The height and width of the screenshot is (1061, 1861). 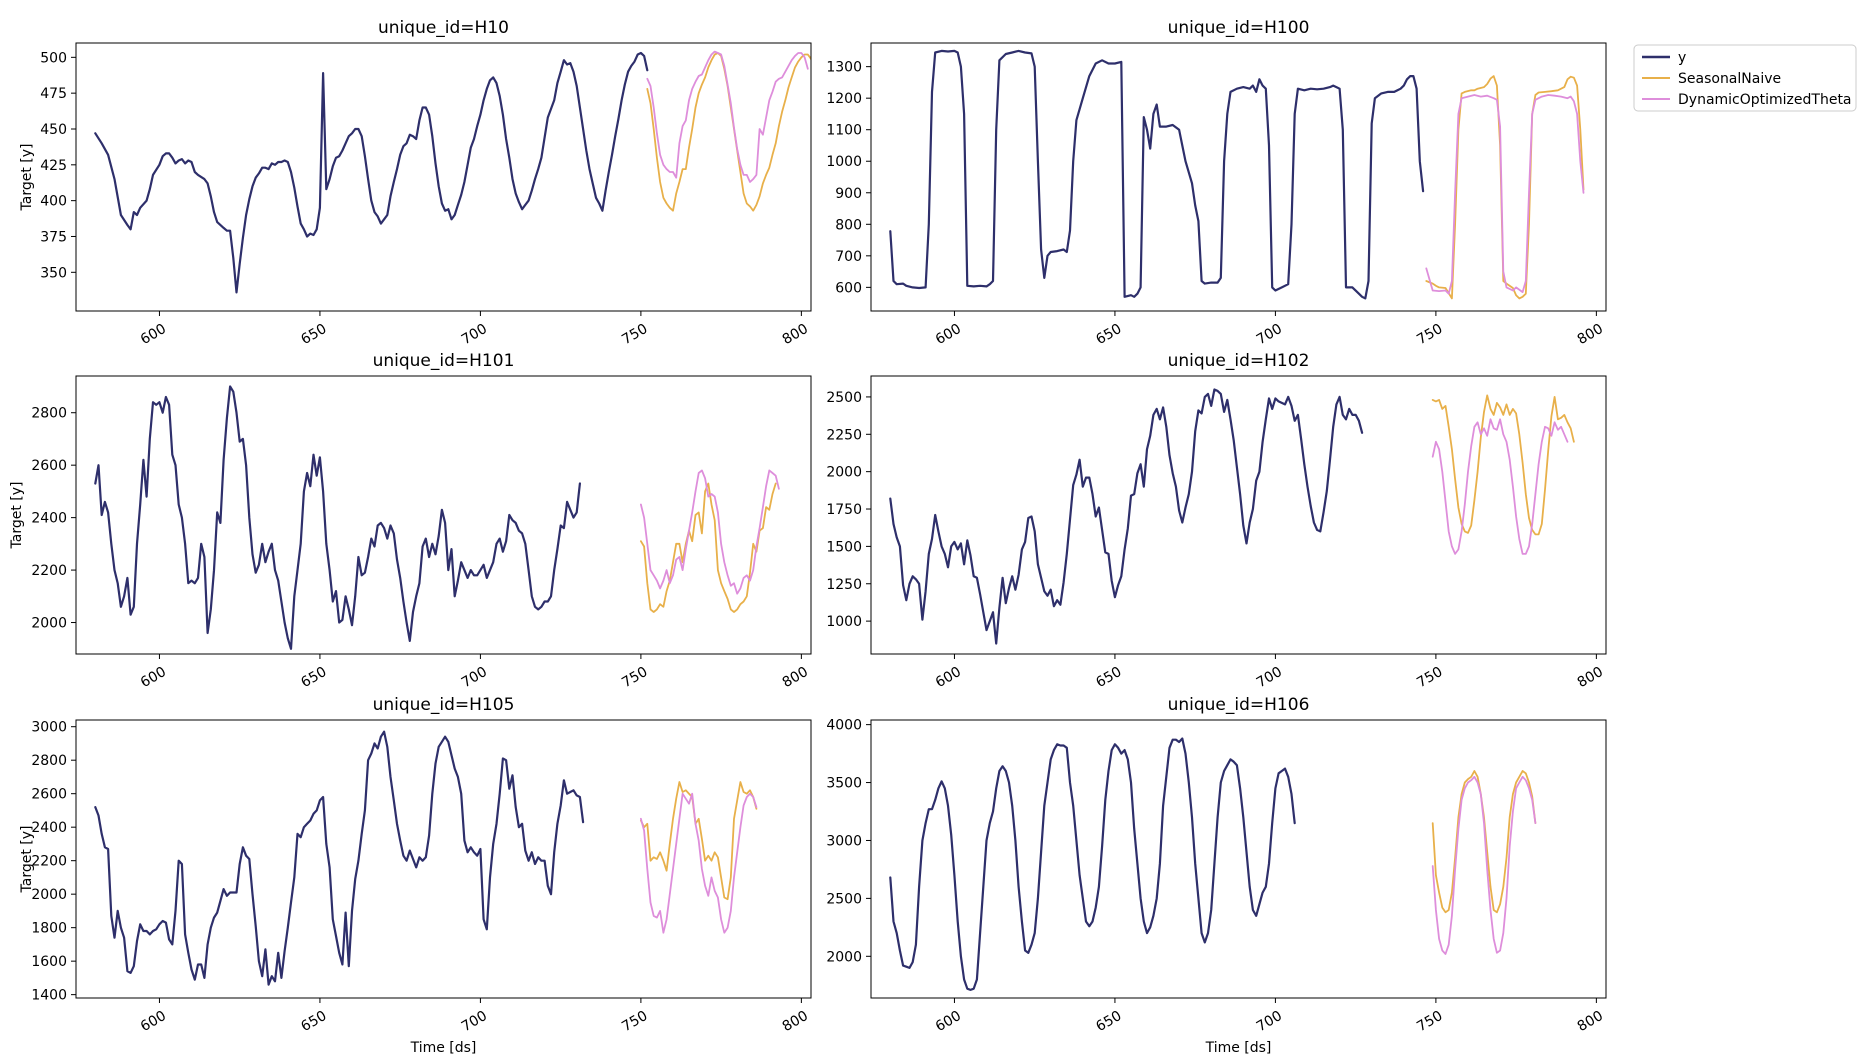 What do you see at coordinates (844, 585) in the screenshot?
I see `y-tick-label: 1250` at bounding box center [844, 585].